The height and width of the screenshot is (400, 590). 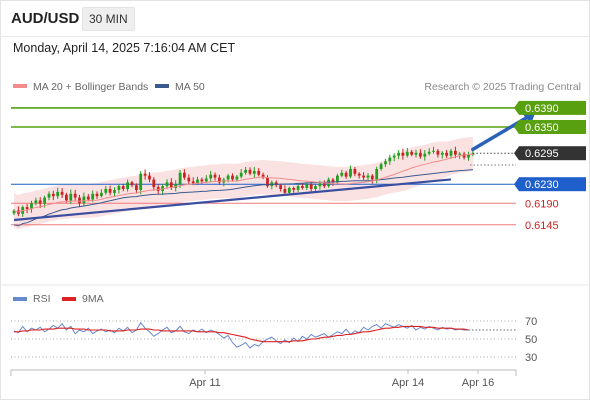 I want to click on x-tick-label: Apr 16, so click(x=478, y=383).